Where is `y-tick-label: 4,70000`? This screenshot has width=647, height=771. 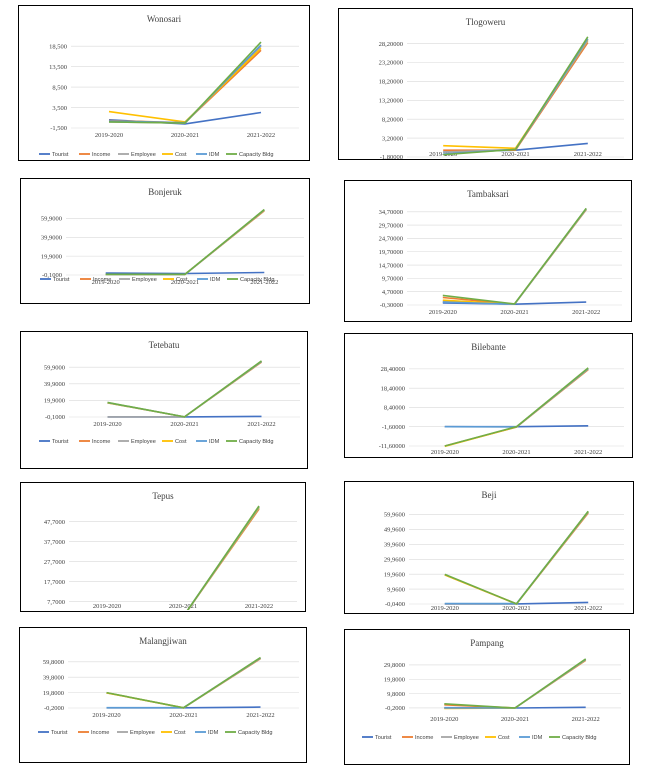
y-tick-label: 4,70000 is located at coordinates (392, 292).